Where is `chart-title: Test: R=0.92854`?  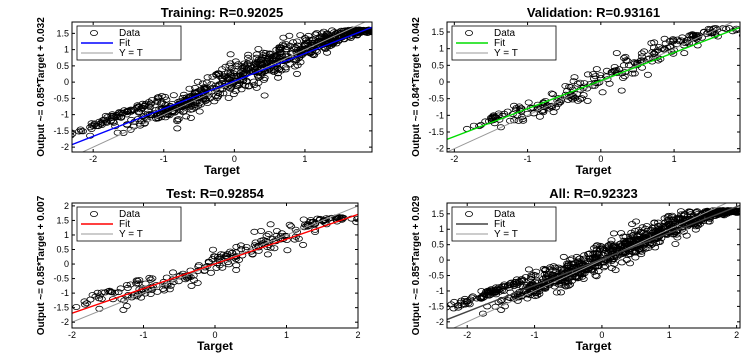 chart-title: Test: R=0.92854 is located at coordinates (215, 193).